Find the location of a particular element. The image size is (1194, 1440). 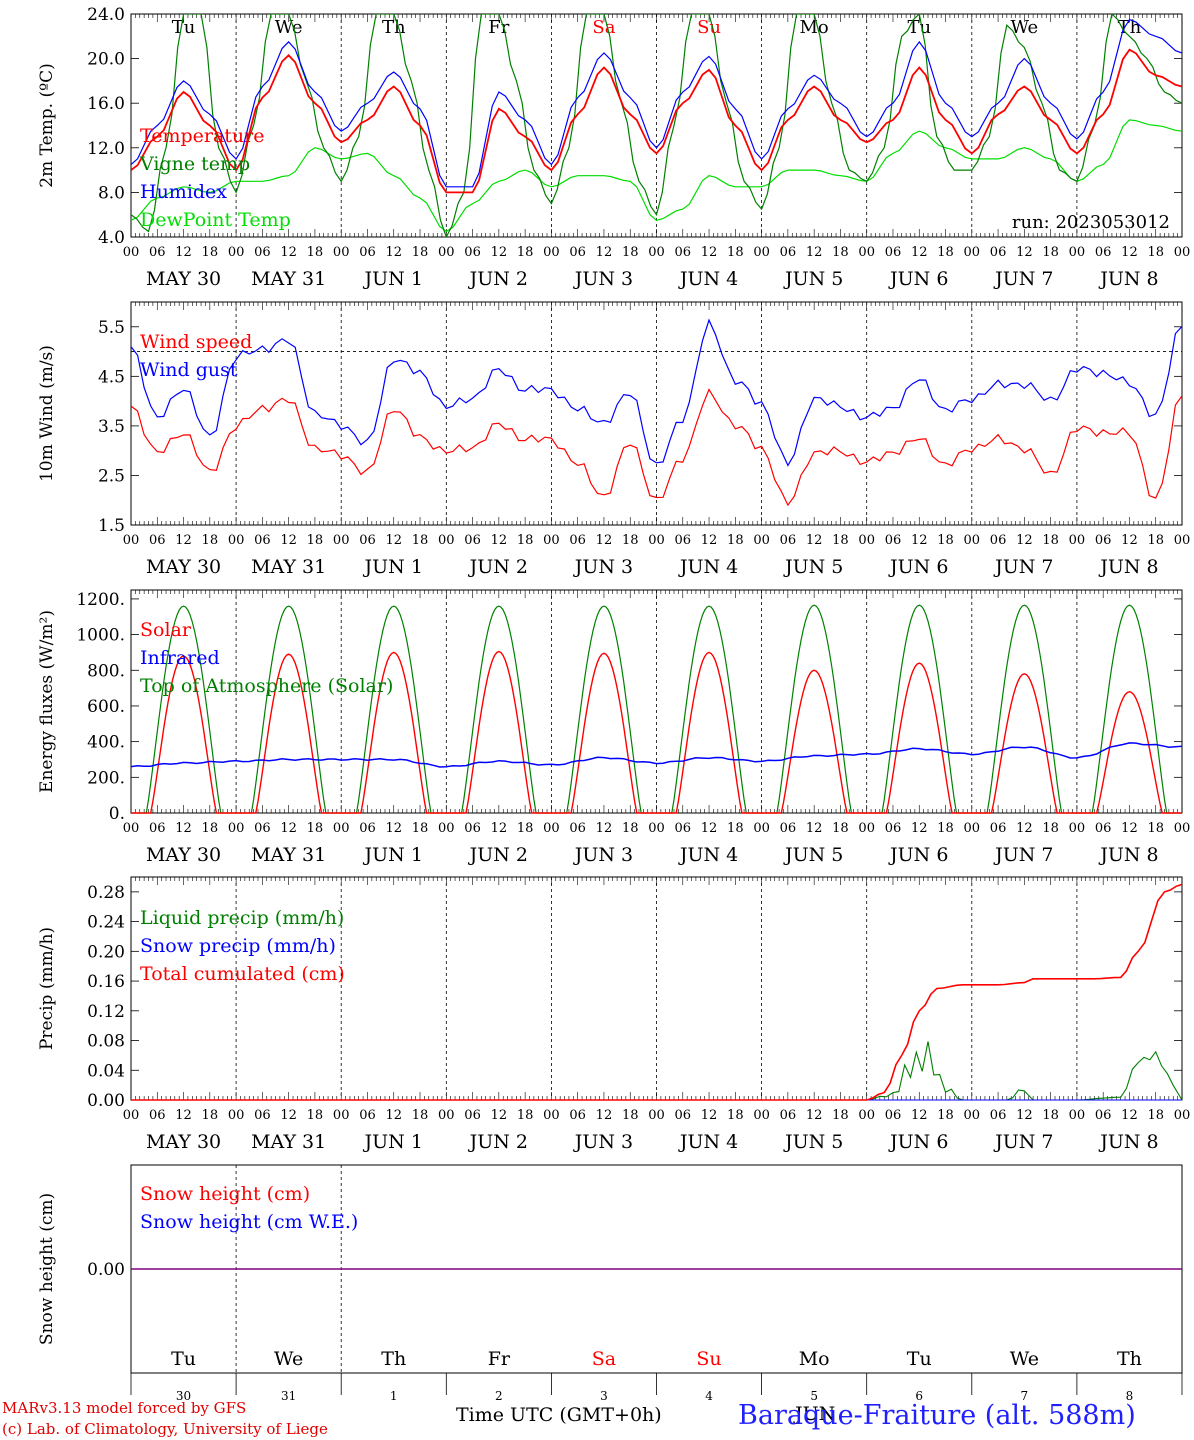

panel-0-legend-red: Temperature is located at coordinates (202, 136).